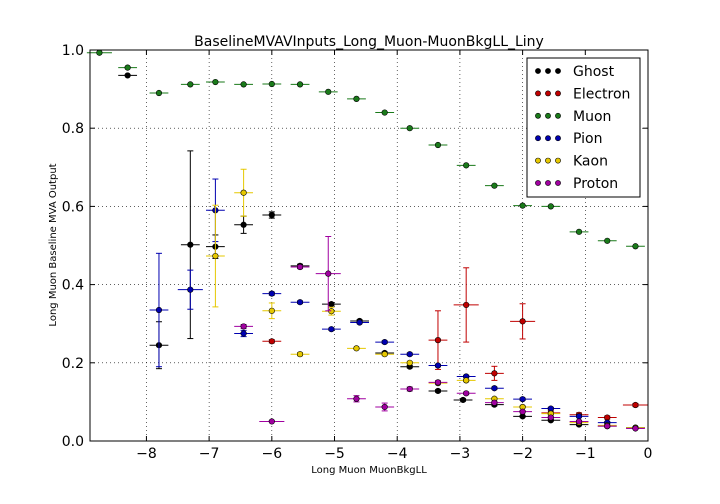 The width and height of the screenshot is (720, 504). Describe the element at coordinates (595, 184) in the screenshot. I see `legend-label-proton: Proton` at that location.